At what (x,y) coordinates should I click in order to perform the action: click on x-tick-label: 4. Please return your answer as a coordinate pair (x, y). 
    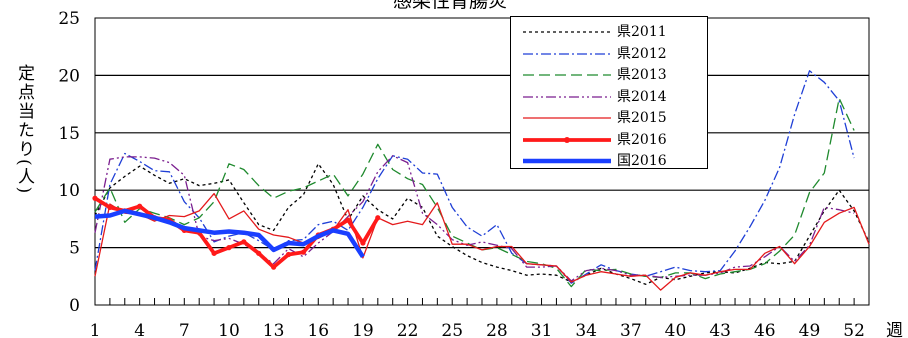
    Looking at the image, I should click on (139, 329).